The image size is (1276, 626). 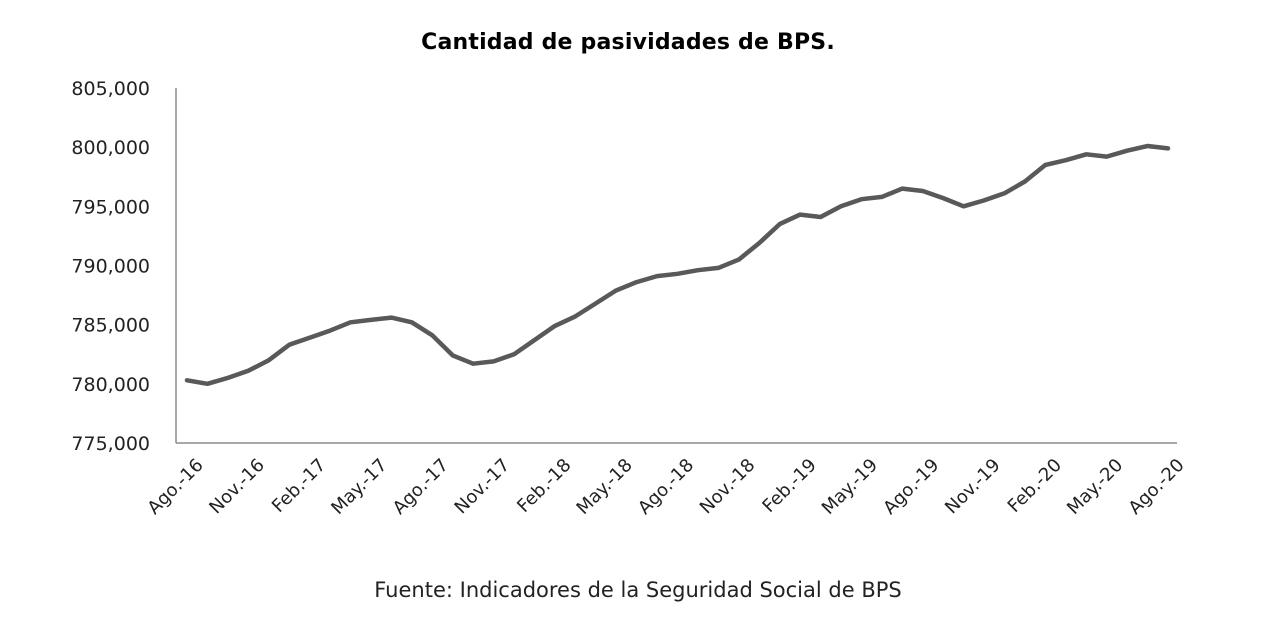 I want to click on y-tick-label: 775,000, so click(x=110, y=444).